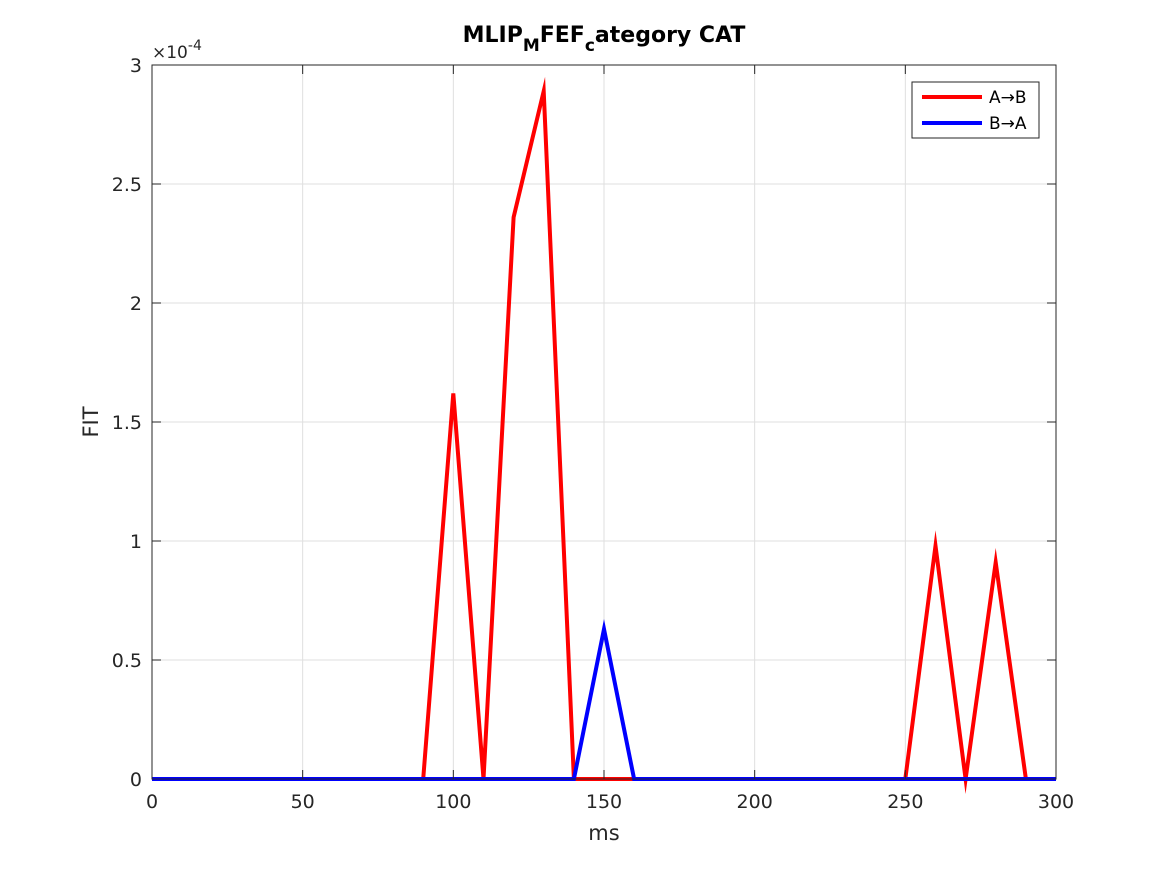 The image size is (1167, 875). I want to click on y-tick-label: 2.5, so click(127, 185).